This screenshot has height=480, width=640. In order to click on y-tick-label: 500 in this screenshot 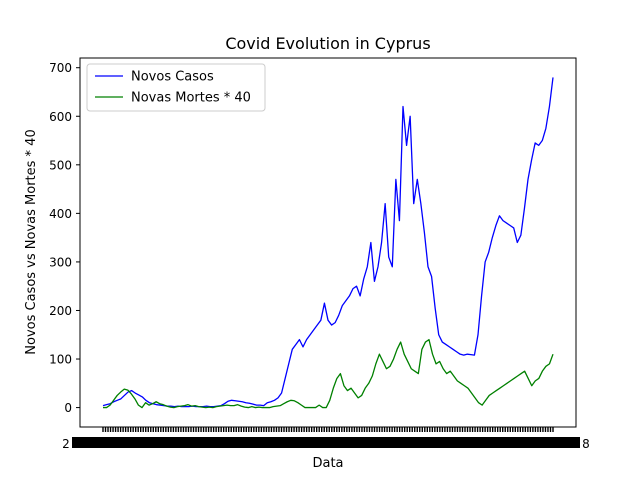, I will do `click(60, 165)`.